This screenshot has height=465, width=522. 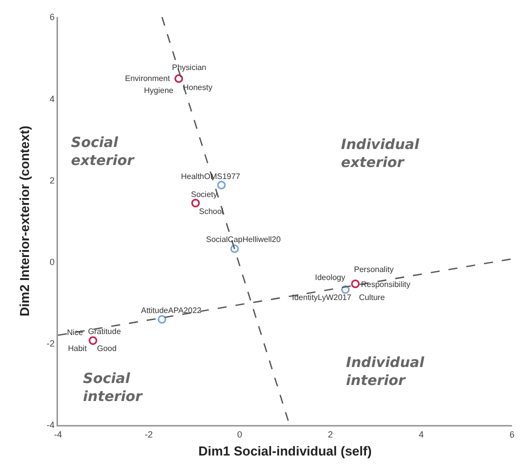 I want to click on annotation: Individual interior, so click(x=385, y=372).